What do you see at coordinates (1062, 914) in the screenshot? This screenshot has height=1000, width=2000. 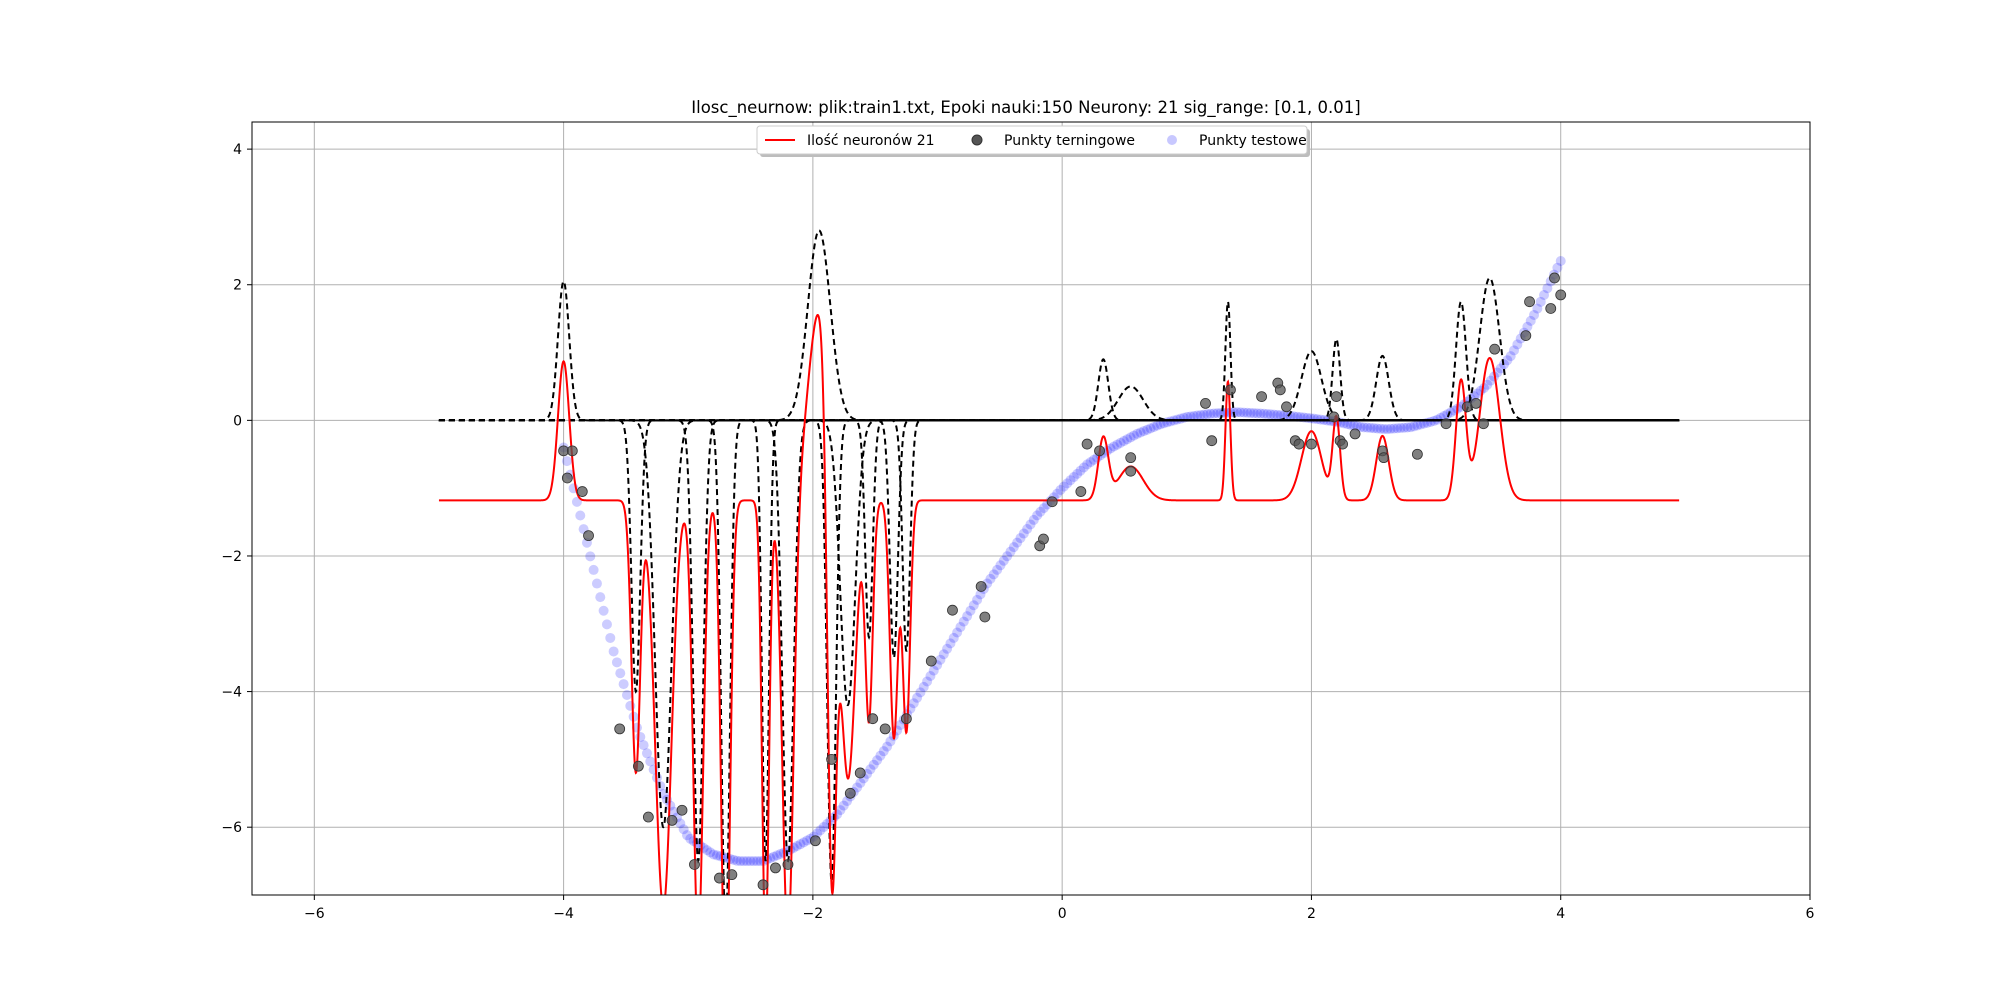 I see `x-tick-label-3: 0` at bounding box center [1062, 914].